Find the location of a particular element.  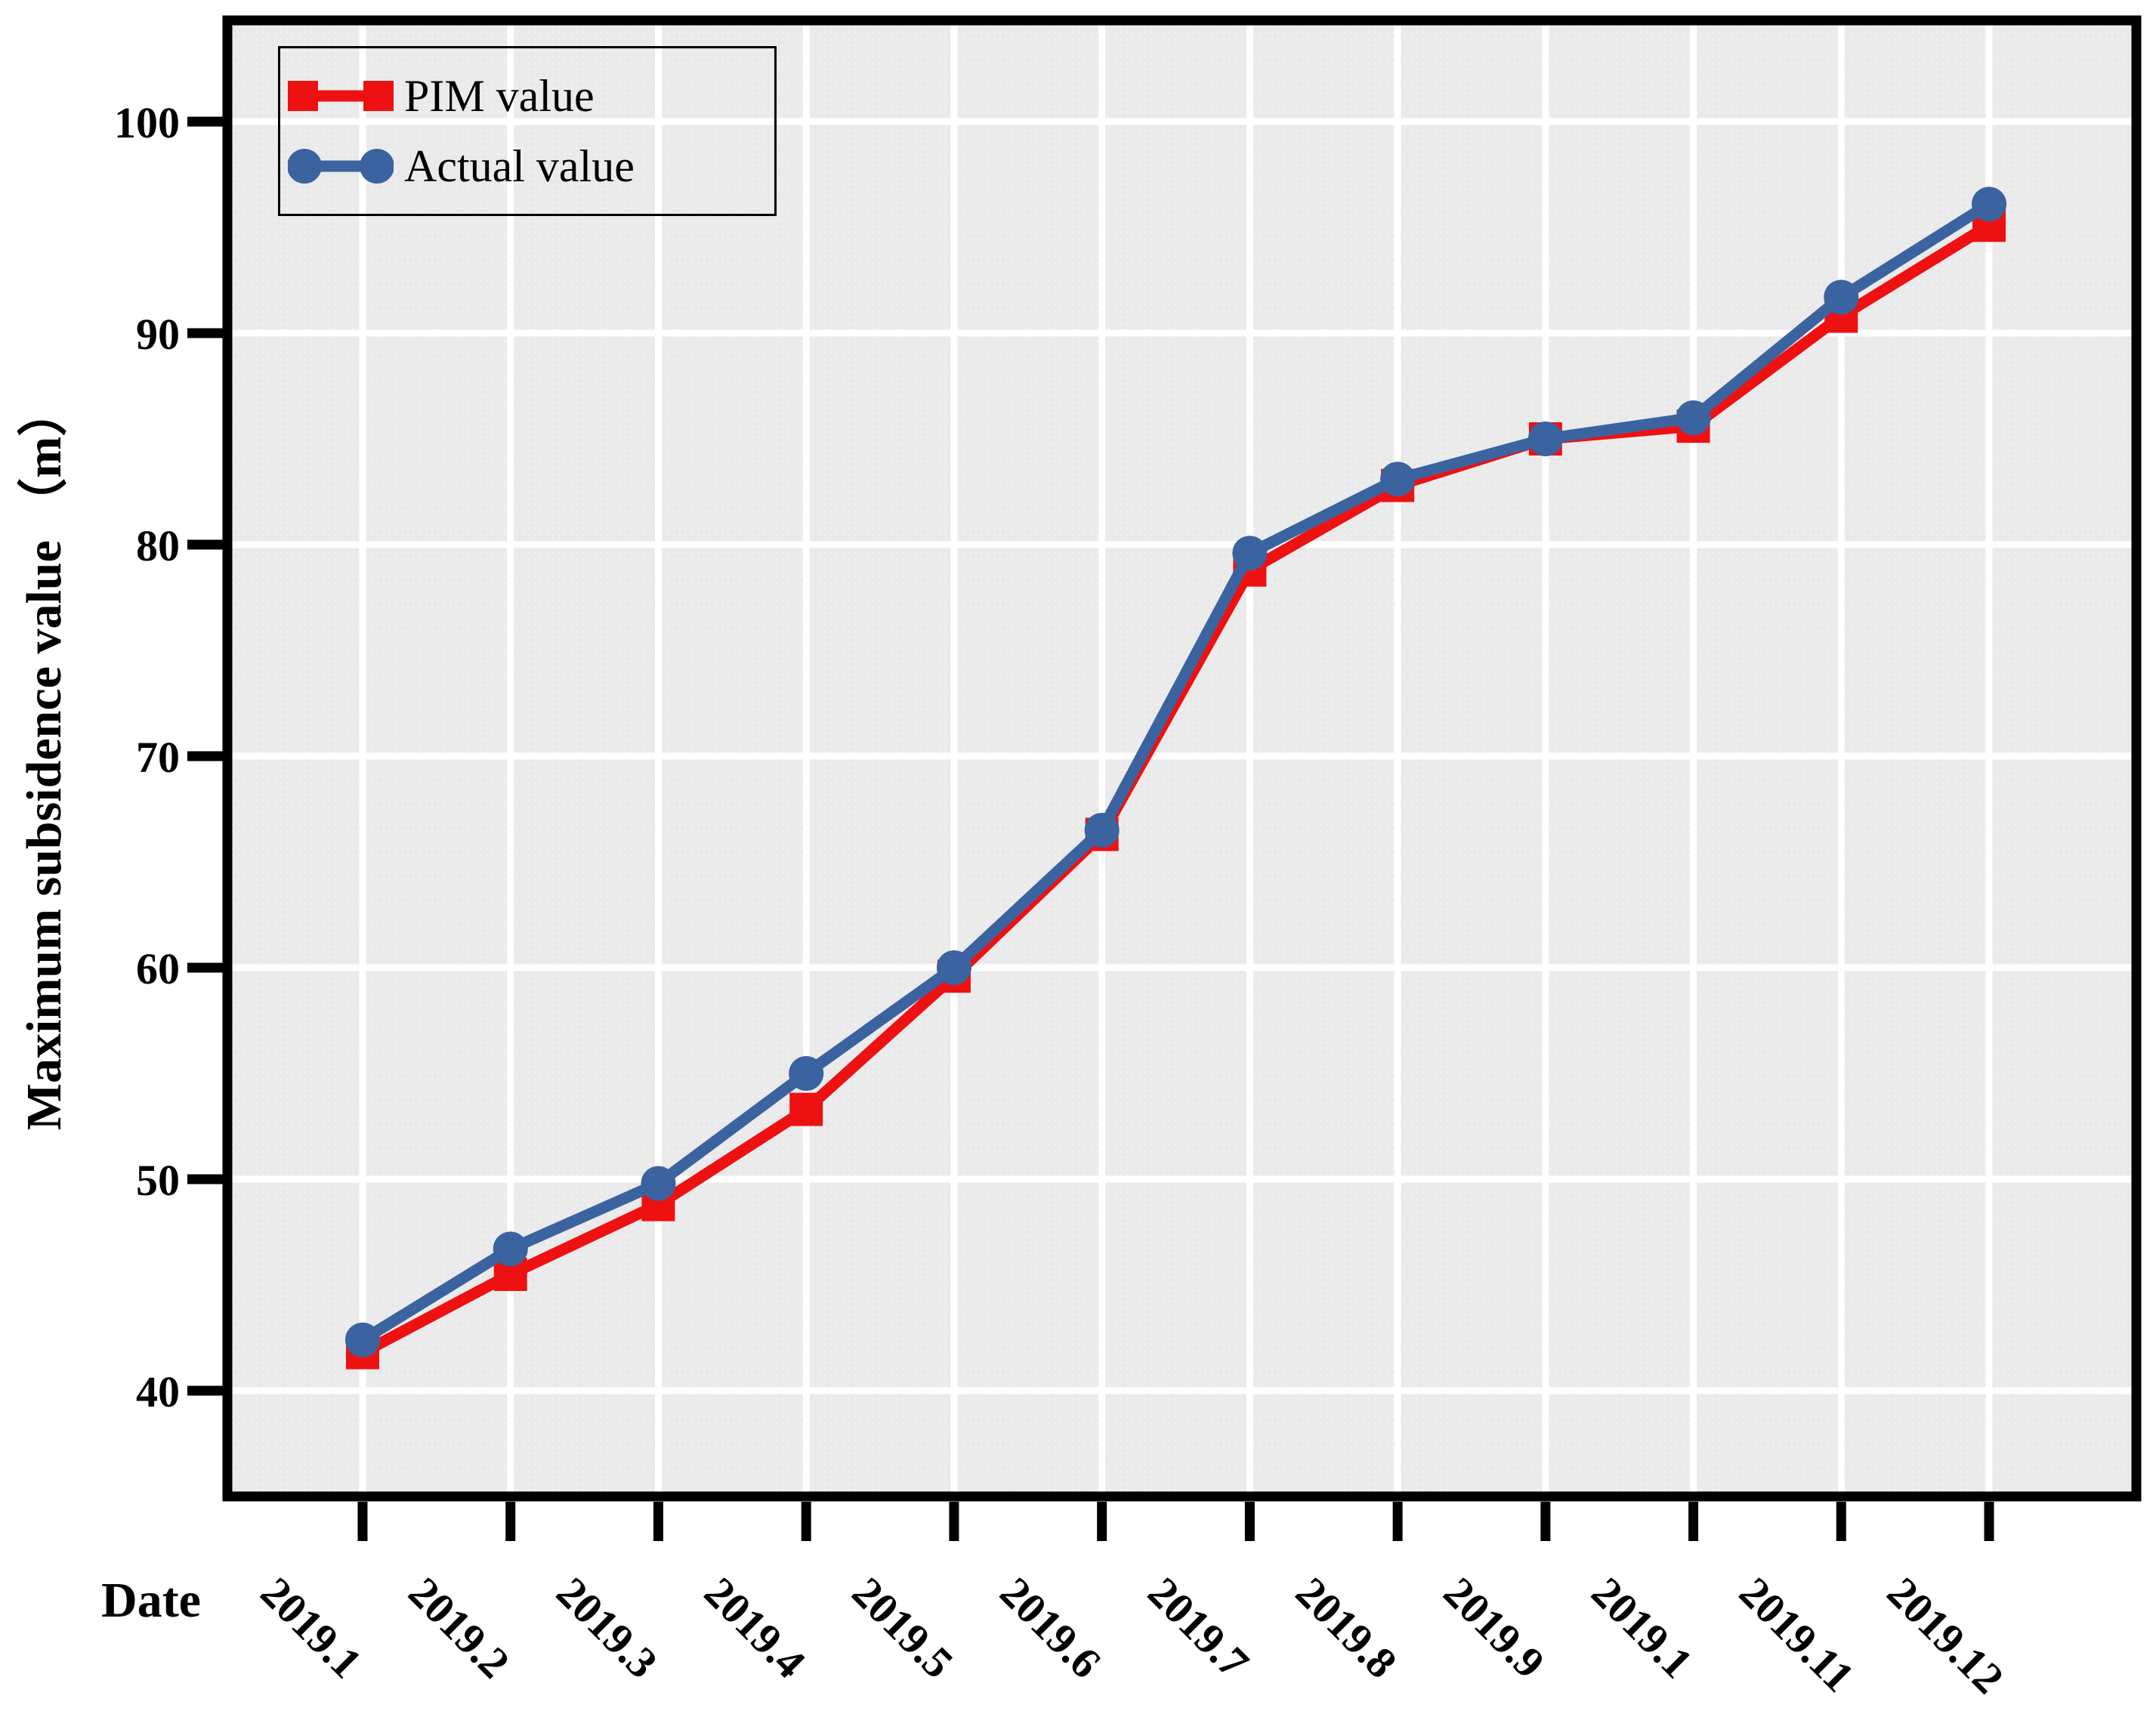

x-tick-label: 2019.11 is located at coordinates (1797, 1634).